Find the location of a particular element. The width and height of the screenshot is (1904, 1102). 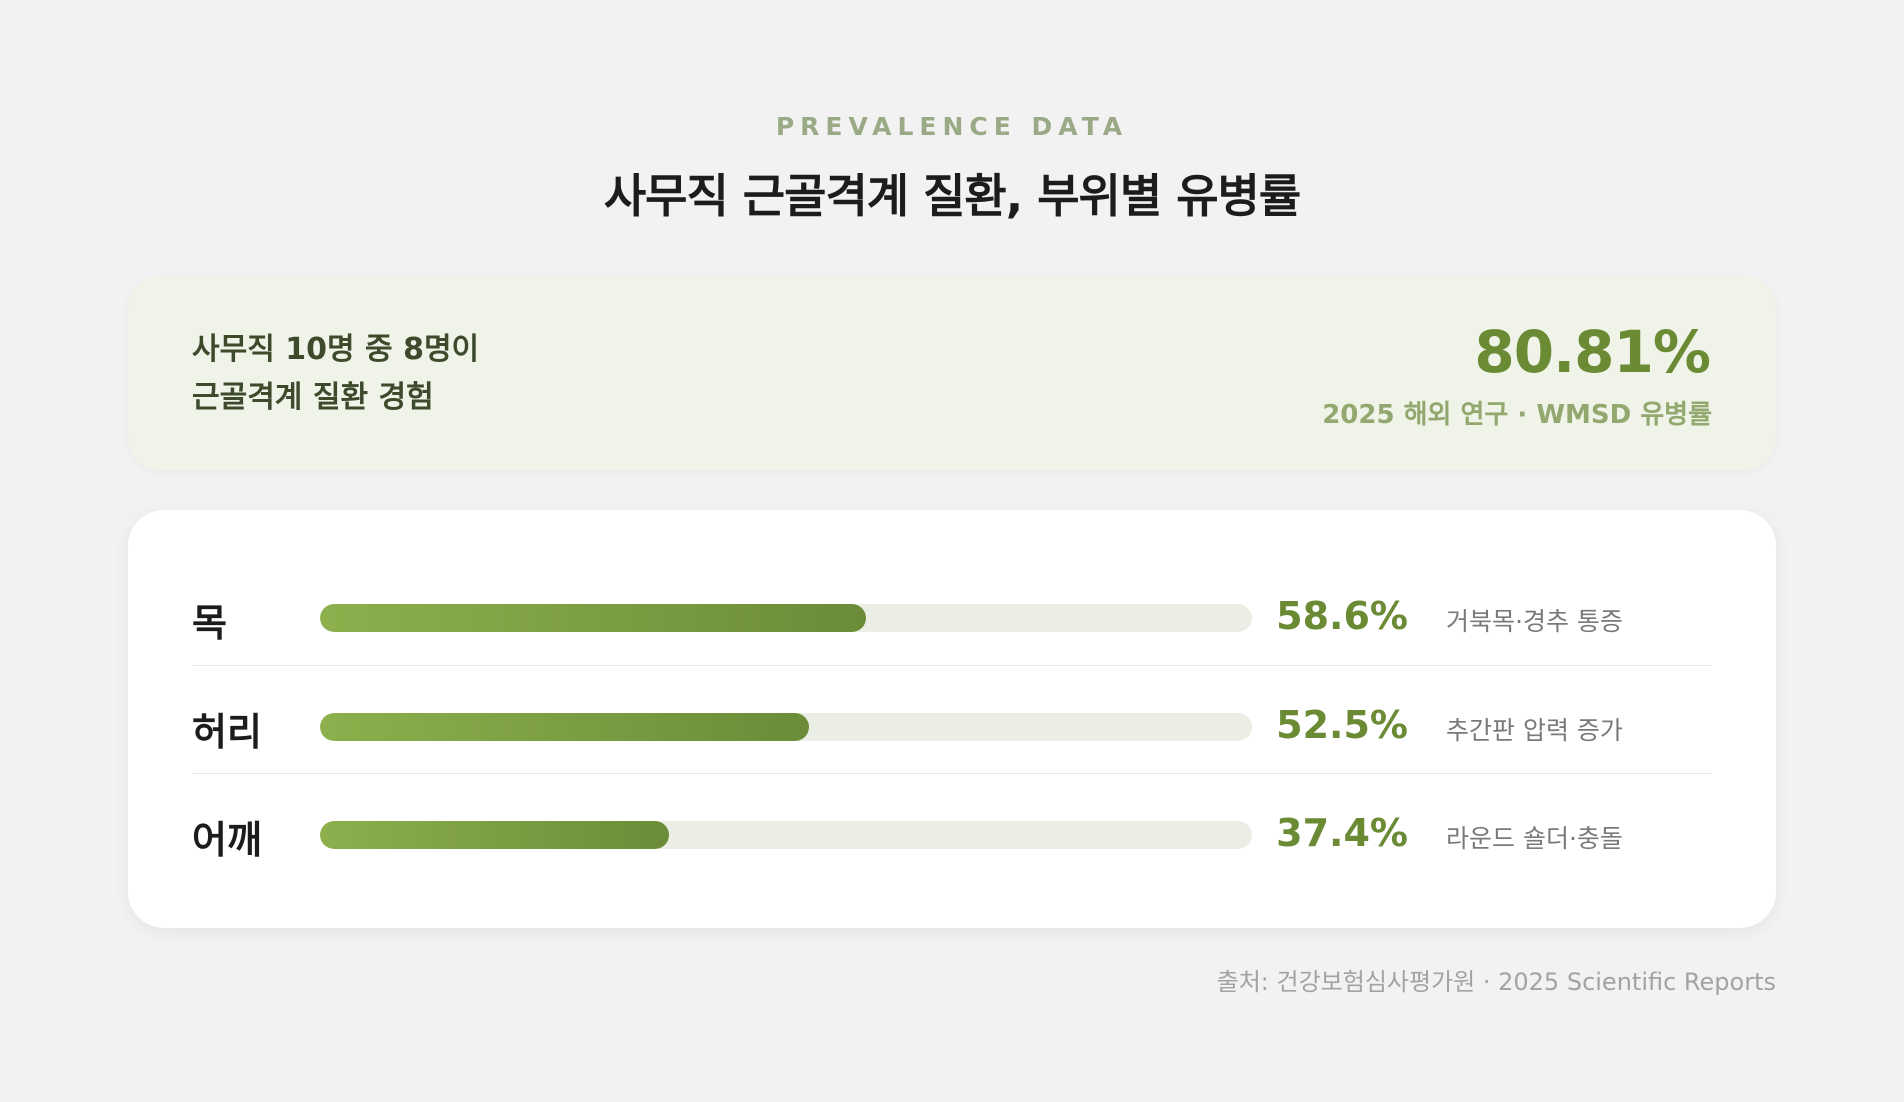

category-label: 목 is located at coordinates (209, 623).